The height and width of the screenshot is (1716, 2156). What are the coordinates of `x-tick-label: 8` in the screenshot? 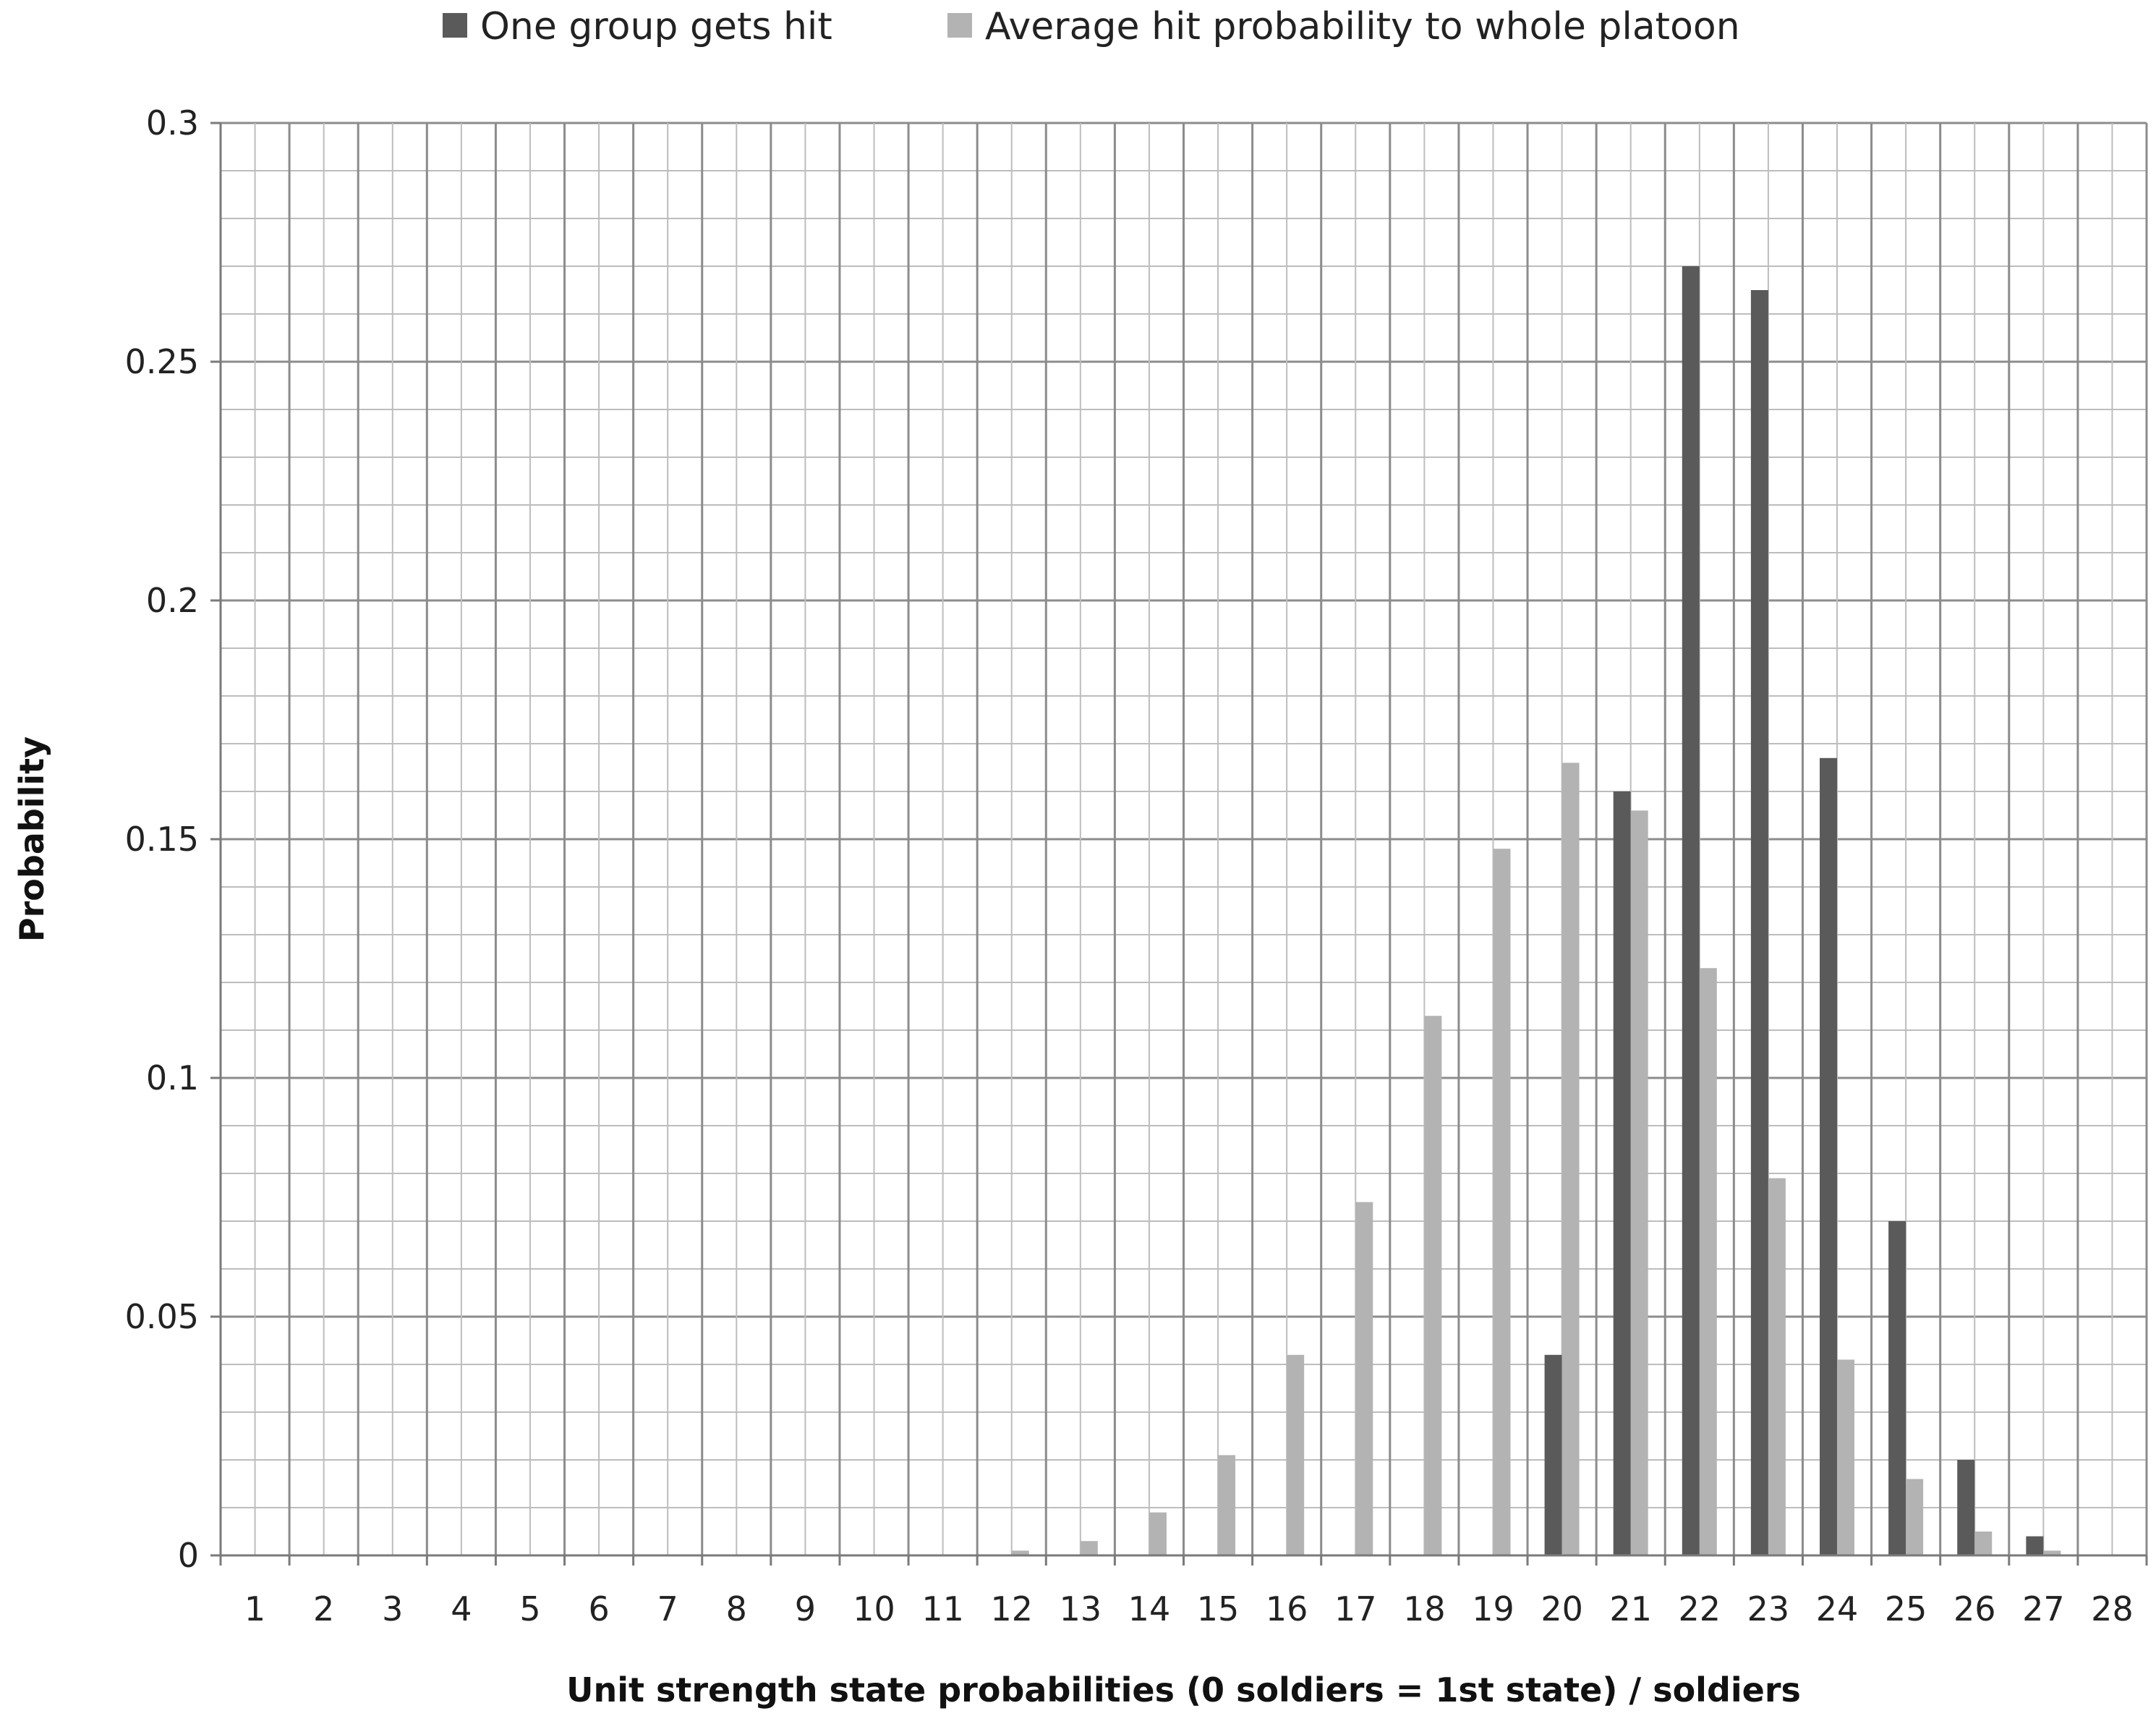 It's located at (736, 1608).